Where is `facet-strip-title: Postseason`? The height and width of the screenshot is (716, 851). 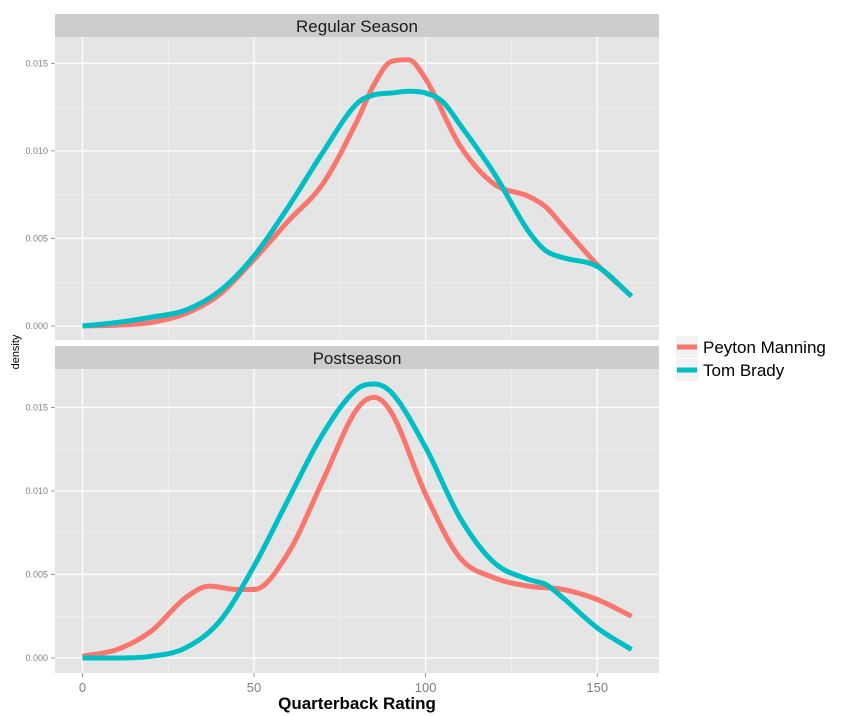 facet-strip-title: Postseason is located at coordinates (357, 358).